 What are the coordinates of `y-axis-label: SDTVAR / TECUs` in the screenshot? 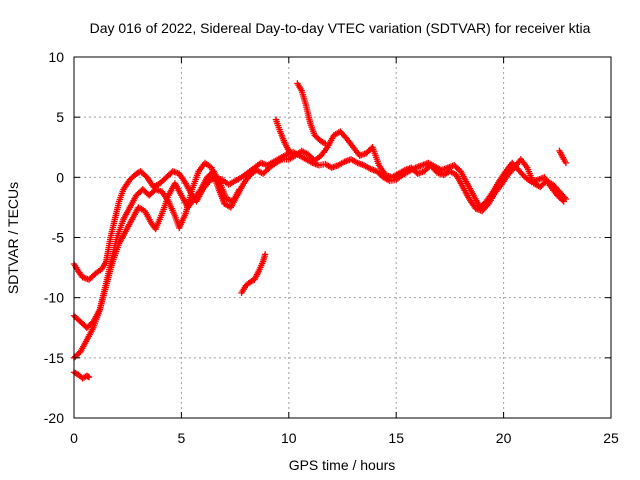 It's located at (13, 238).